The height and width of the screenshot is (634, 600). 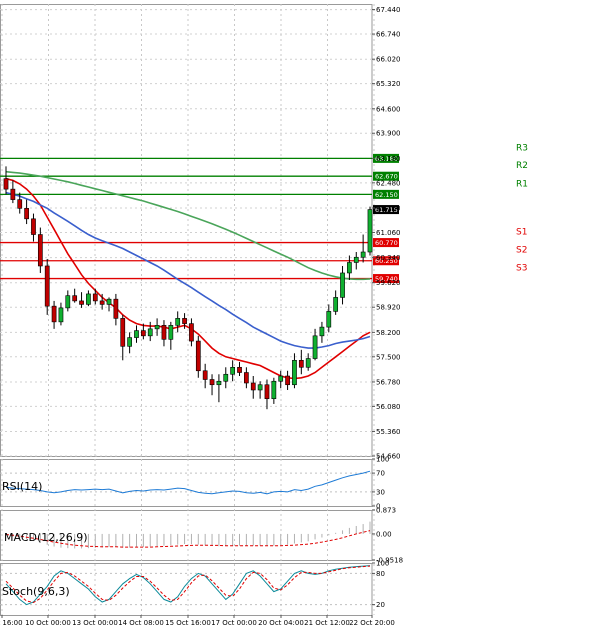 I want to click on rsi-tick-label: 0, so click(x=378, y=507).